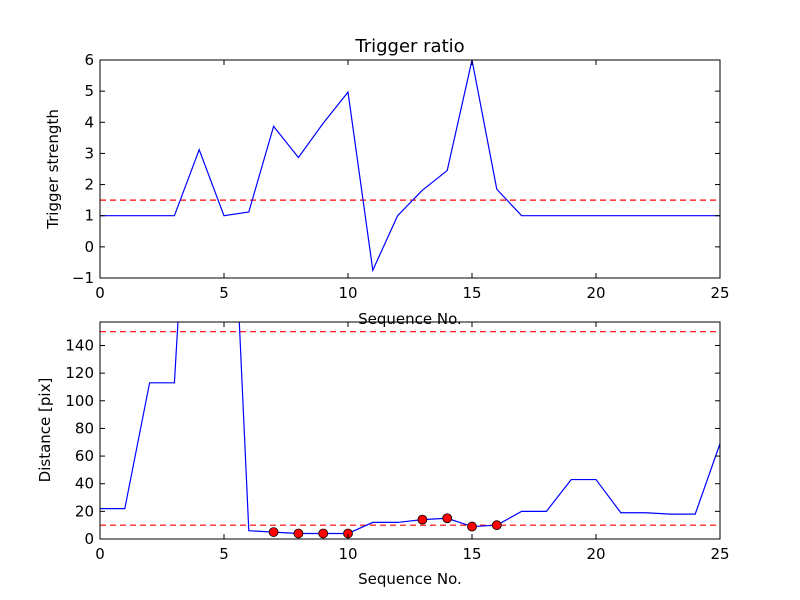 The height and width of the screenshot is (600, 800). What do you see at coordinates (89, 122) in the screenshot?
I see `y-tick-label: 4` at bounding box center [89, 122].